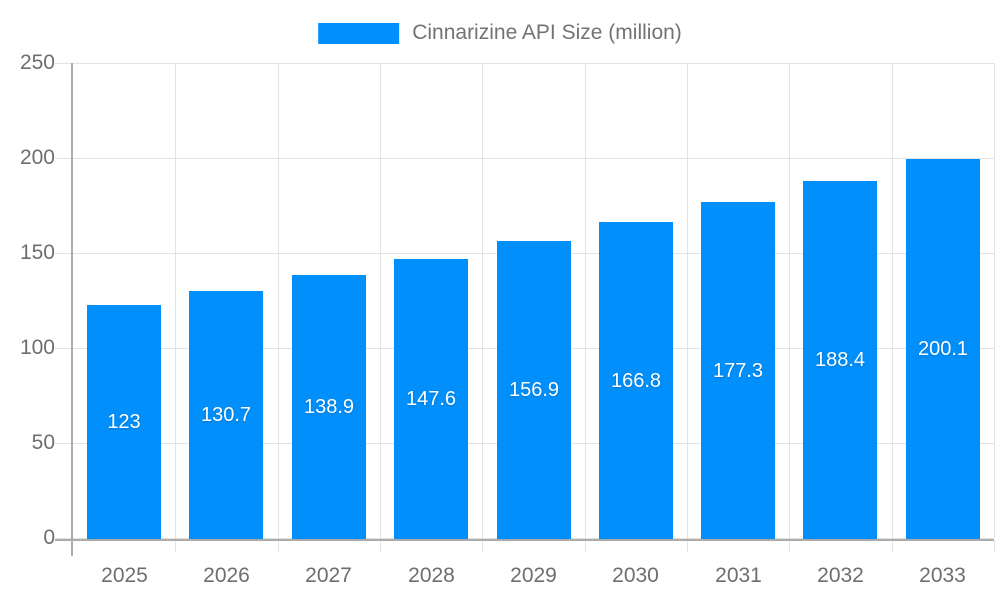 The image size is (1000, 600). I want to click on bar-2027, so click(329, 407).